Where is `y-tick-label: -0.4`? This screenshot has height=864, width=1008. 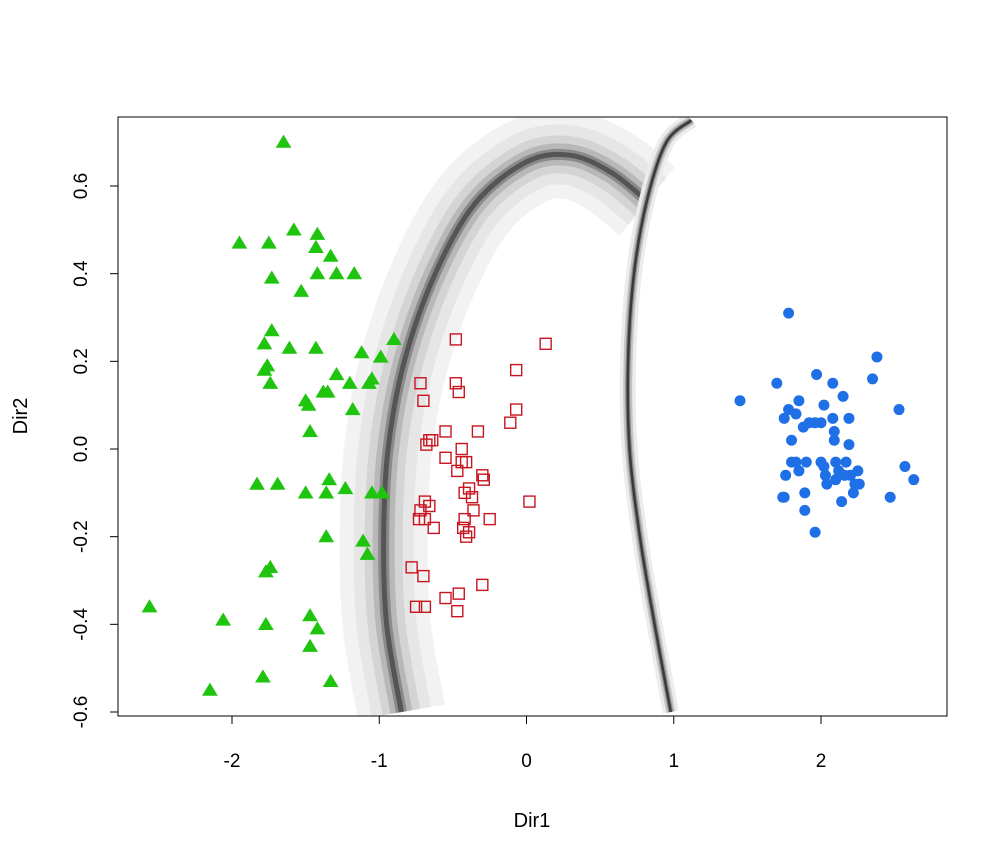 y-tick-label: -0.4 is located at coordinates (81, 624).